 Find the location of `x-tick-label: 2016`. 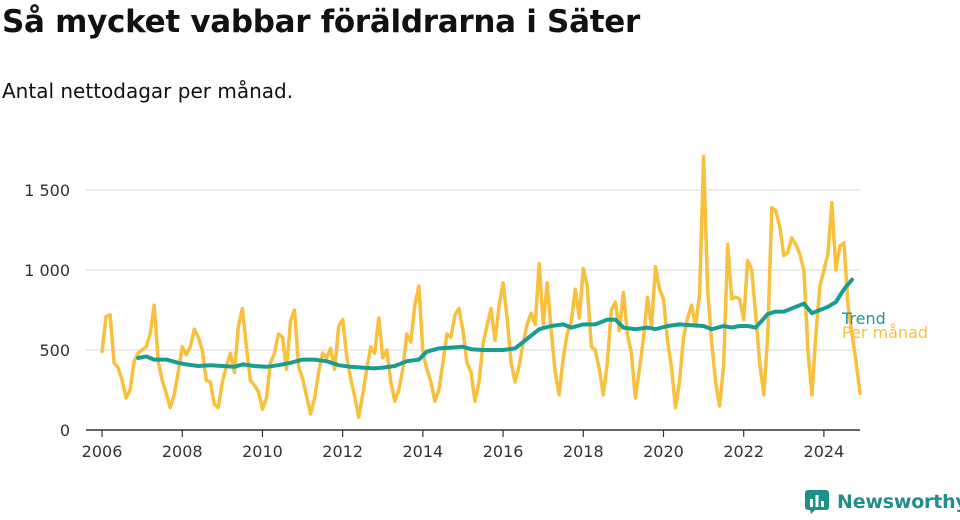

x-tick-label: 2016 is located at coordinates (503, 451).